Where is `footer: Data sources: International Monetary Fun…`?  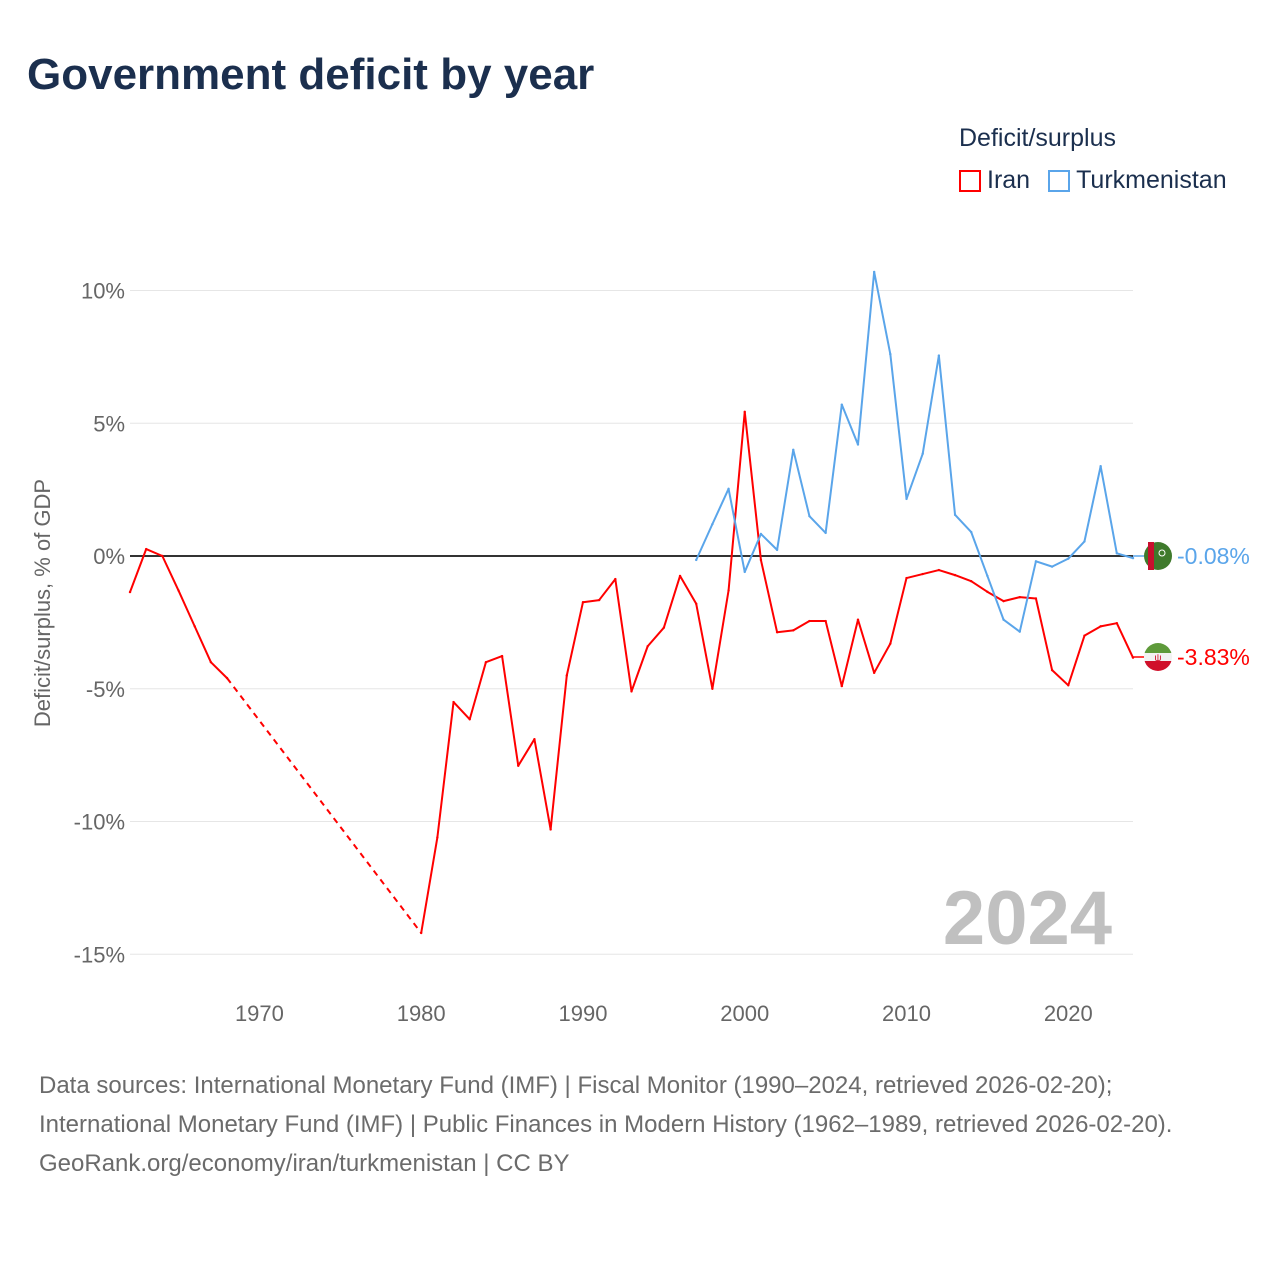 footer: Data sources: International Monetary Fun… is located at coordinates (639, 1124).